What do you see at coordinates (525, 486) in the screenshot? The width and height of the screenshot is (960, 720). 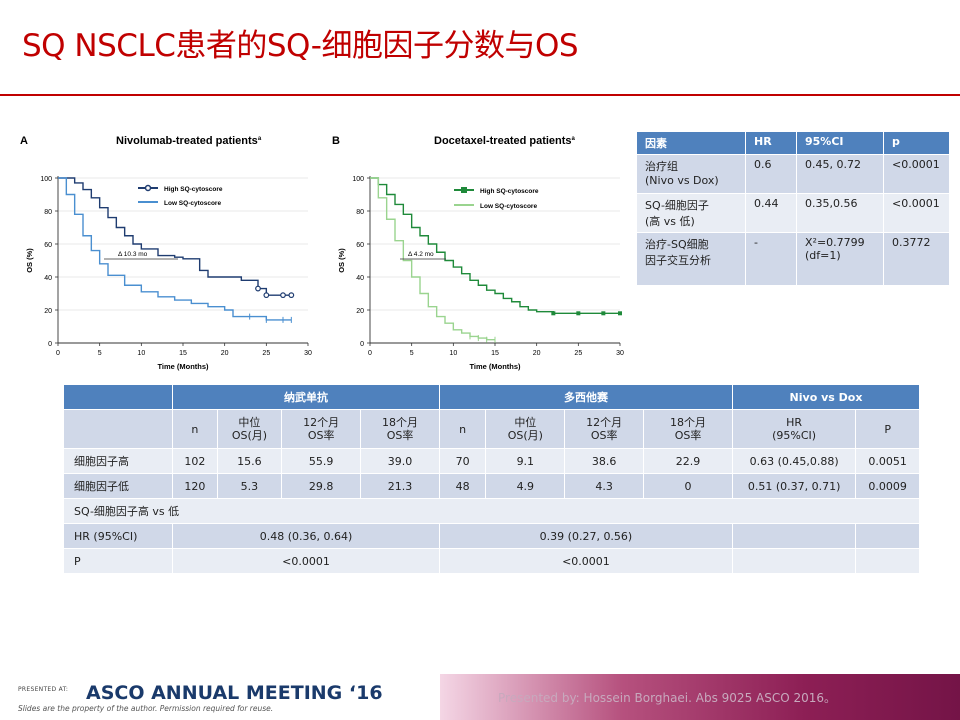 I see `table-cell: 4.9` at bounding box center [525, 486].